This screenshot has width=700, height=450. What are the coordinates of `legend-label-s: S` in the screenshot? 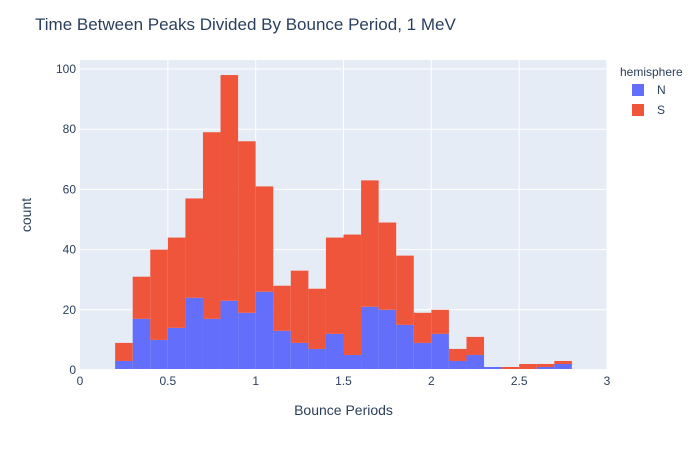 It's located at (661, 110).